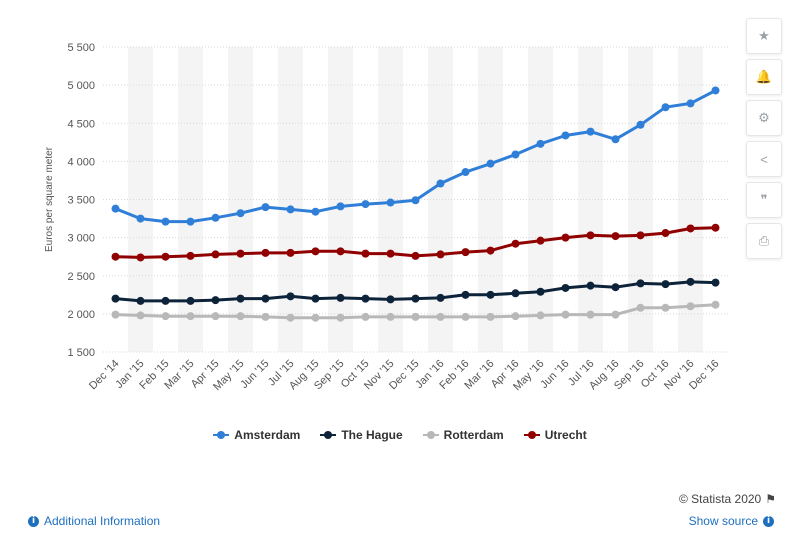 This screenshot has width=800, height=557. What do you see at coordinates (361, 435) in the screenshot?
I see `legend-item-the-hague: The Hague` at bounding box center [361, 435].